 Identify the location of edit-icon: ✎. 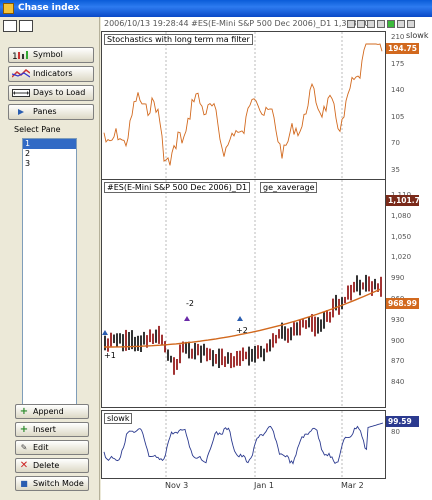
(24, 447).